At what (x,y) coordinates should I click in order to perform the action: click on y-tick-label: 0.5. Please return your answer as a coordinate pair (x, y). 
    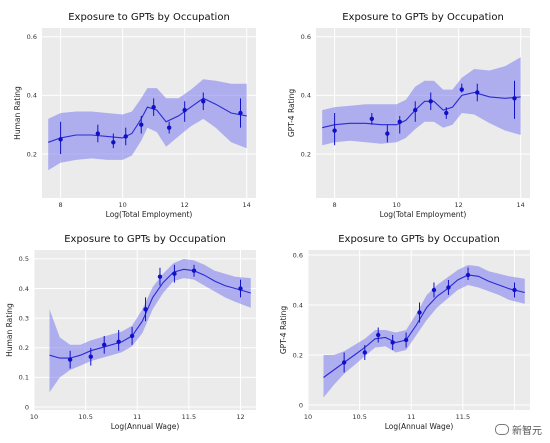
    Looking at the image, I should click on (24, 259).